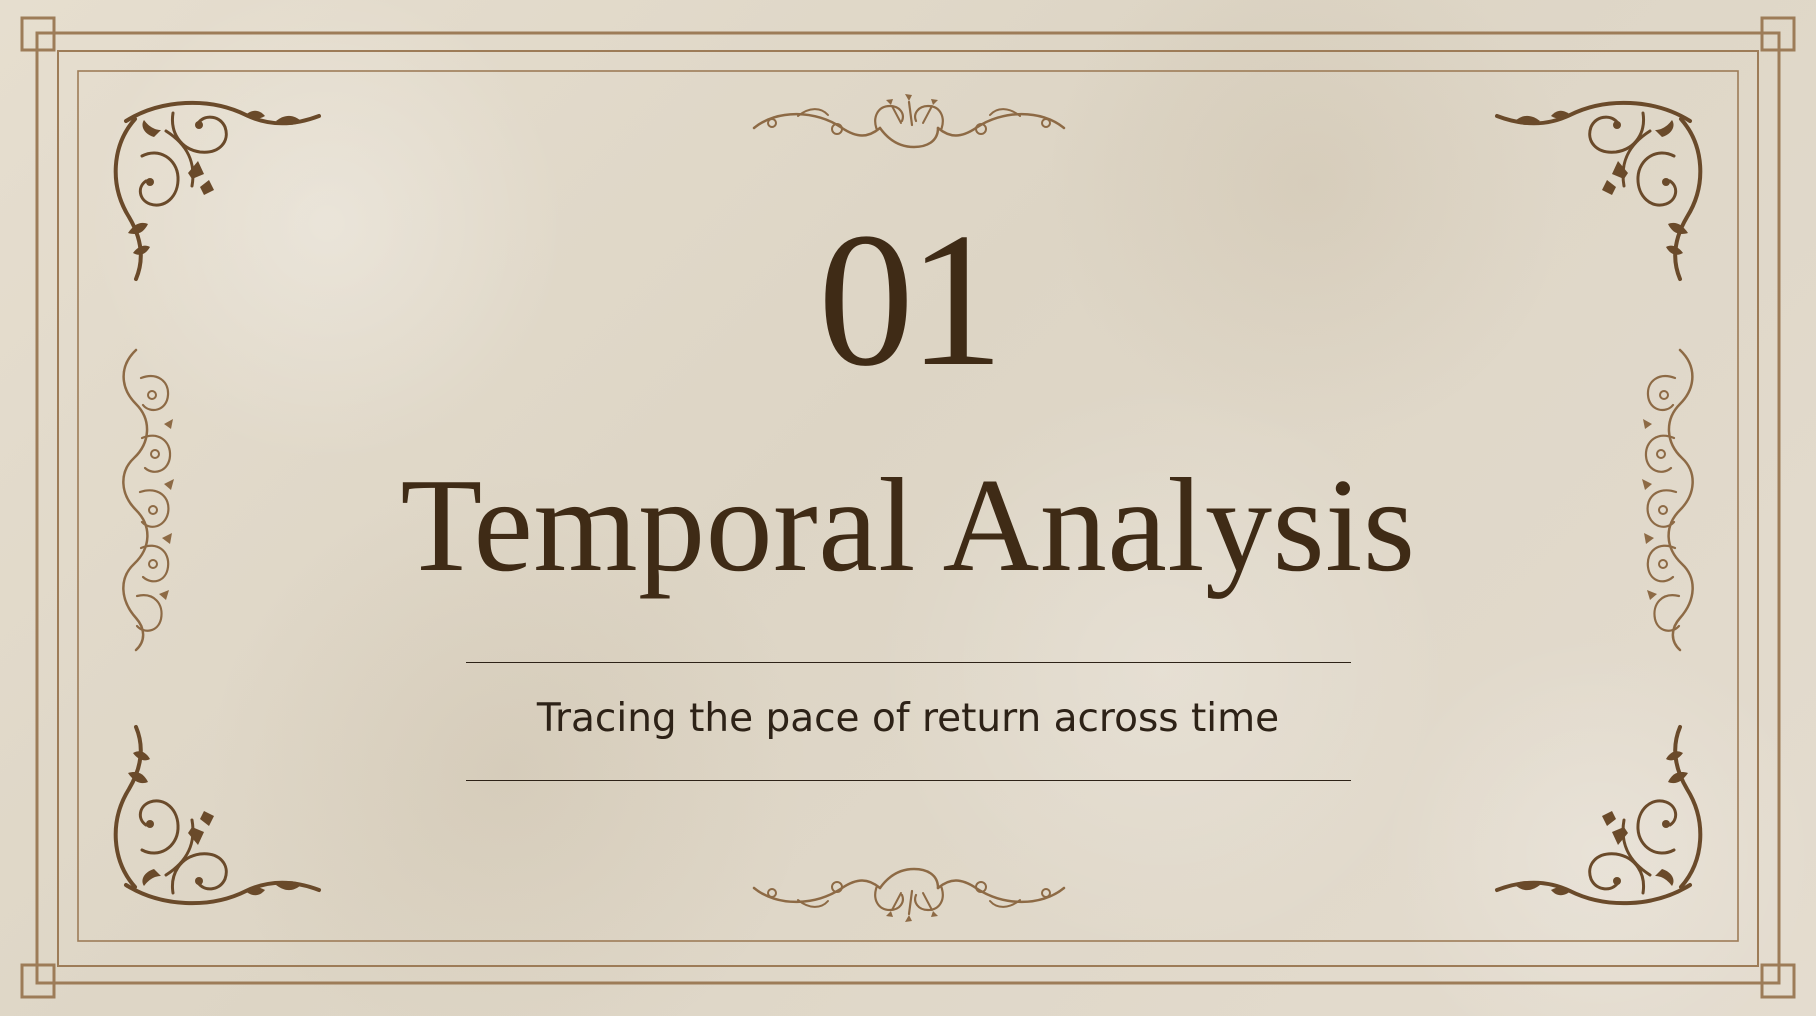 Image resolution: width=1816 pixels, height=1016 pixels. Describe the element at coordinates (908, 718) in the screenshot. I see `section-subtitle: Tracing the pace of return across time` at that location.